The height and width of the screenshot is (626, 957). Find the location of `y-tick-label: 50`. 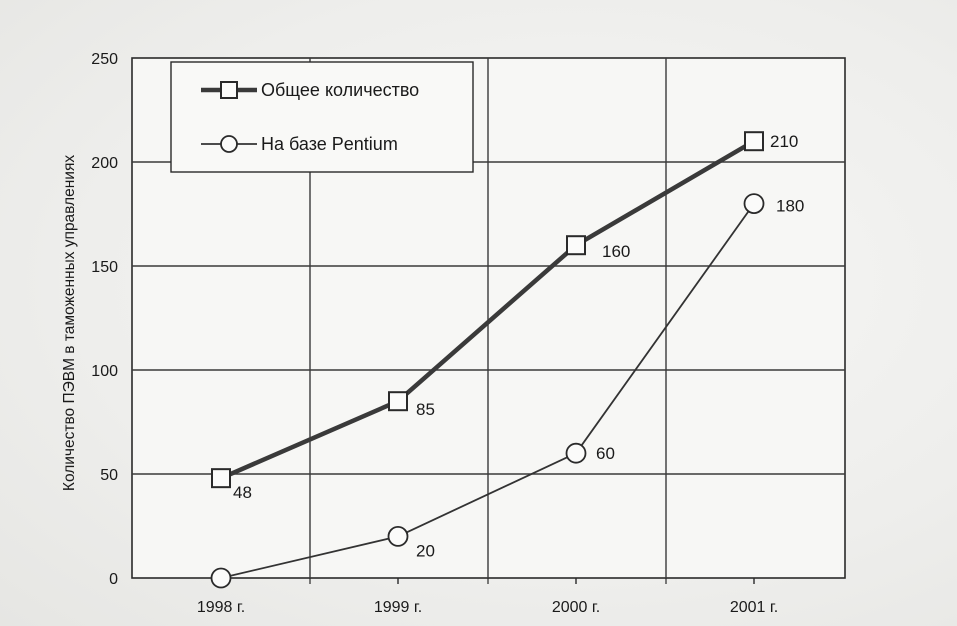

y-tick-label: 50 is located at coordinates (109, 475).